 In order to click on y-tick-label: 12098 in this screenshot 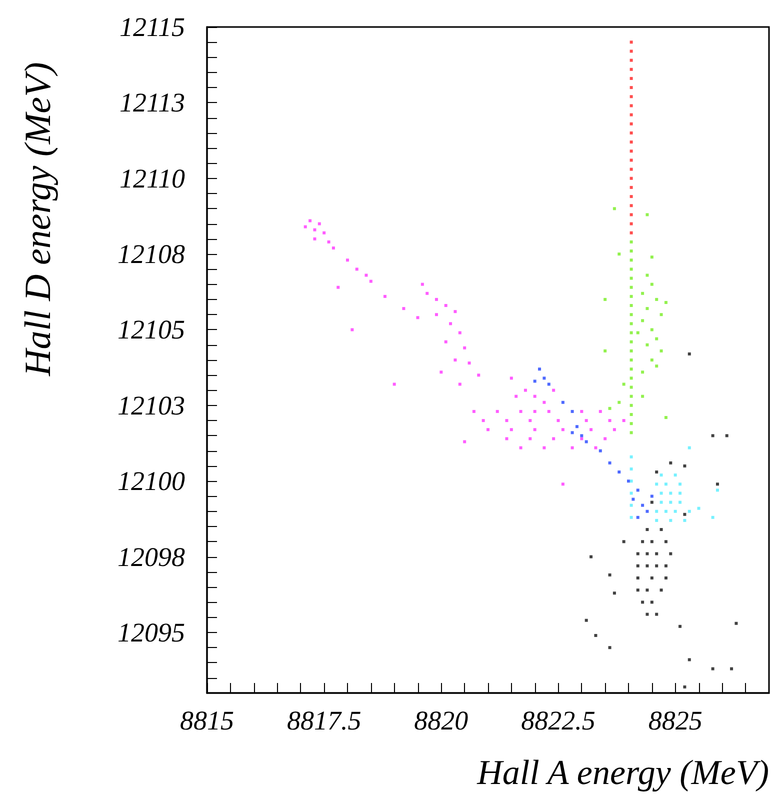, I will do `click(152, 557)`.